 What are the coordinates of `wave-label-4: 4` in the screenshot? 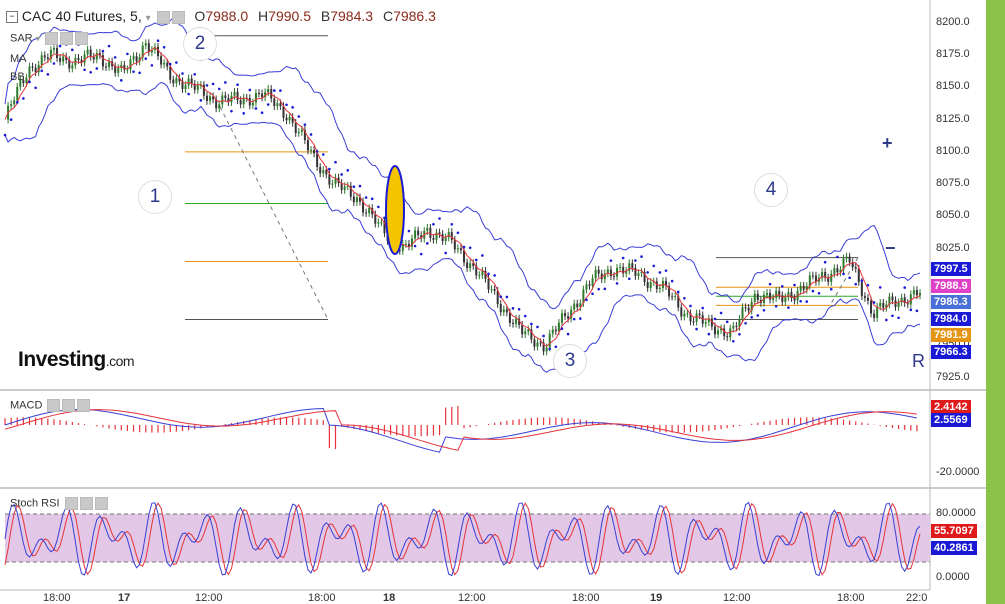 It's located at (771, 190).